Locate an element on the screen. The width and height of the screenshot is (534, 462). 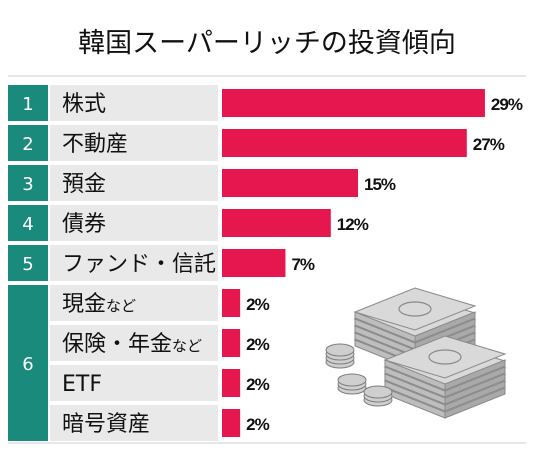
chart-title: 韓国スーパーリッチの投資傾向 is located at coordinates (267, 43).